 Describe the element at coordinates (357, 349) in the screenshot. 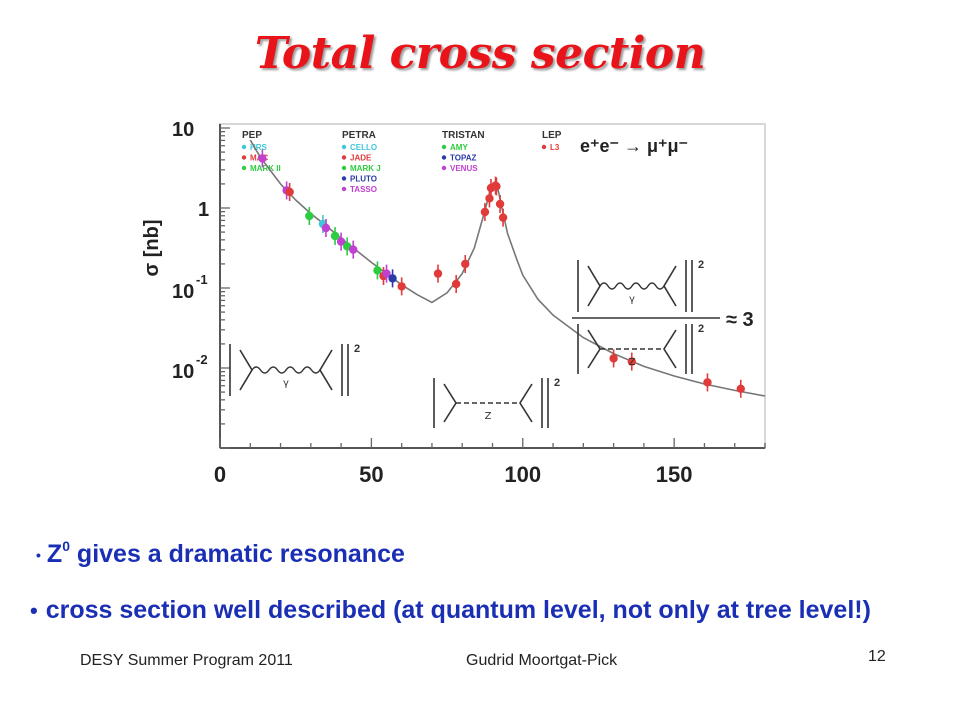

I see `photon-exchange-diagram-square: 2` at that location.